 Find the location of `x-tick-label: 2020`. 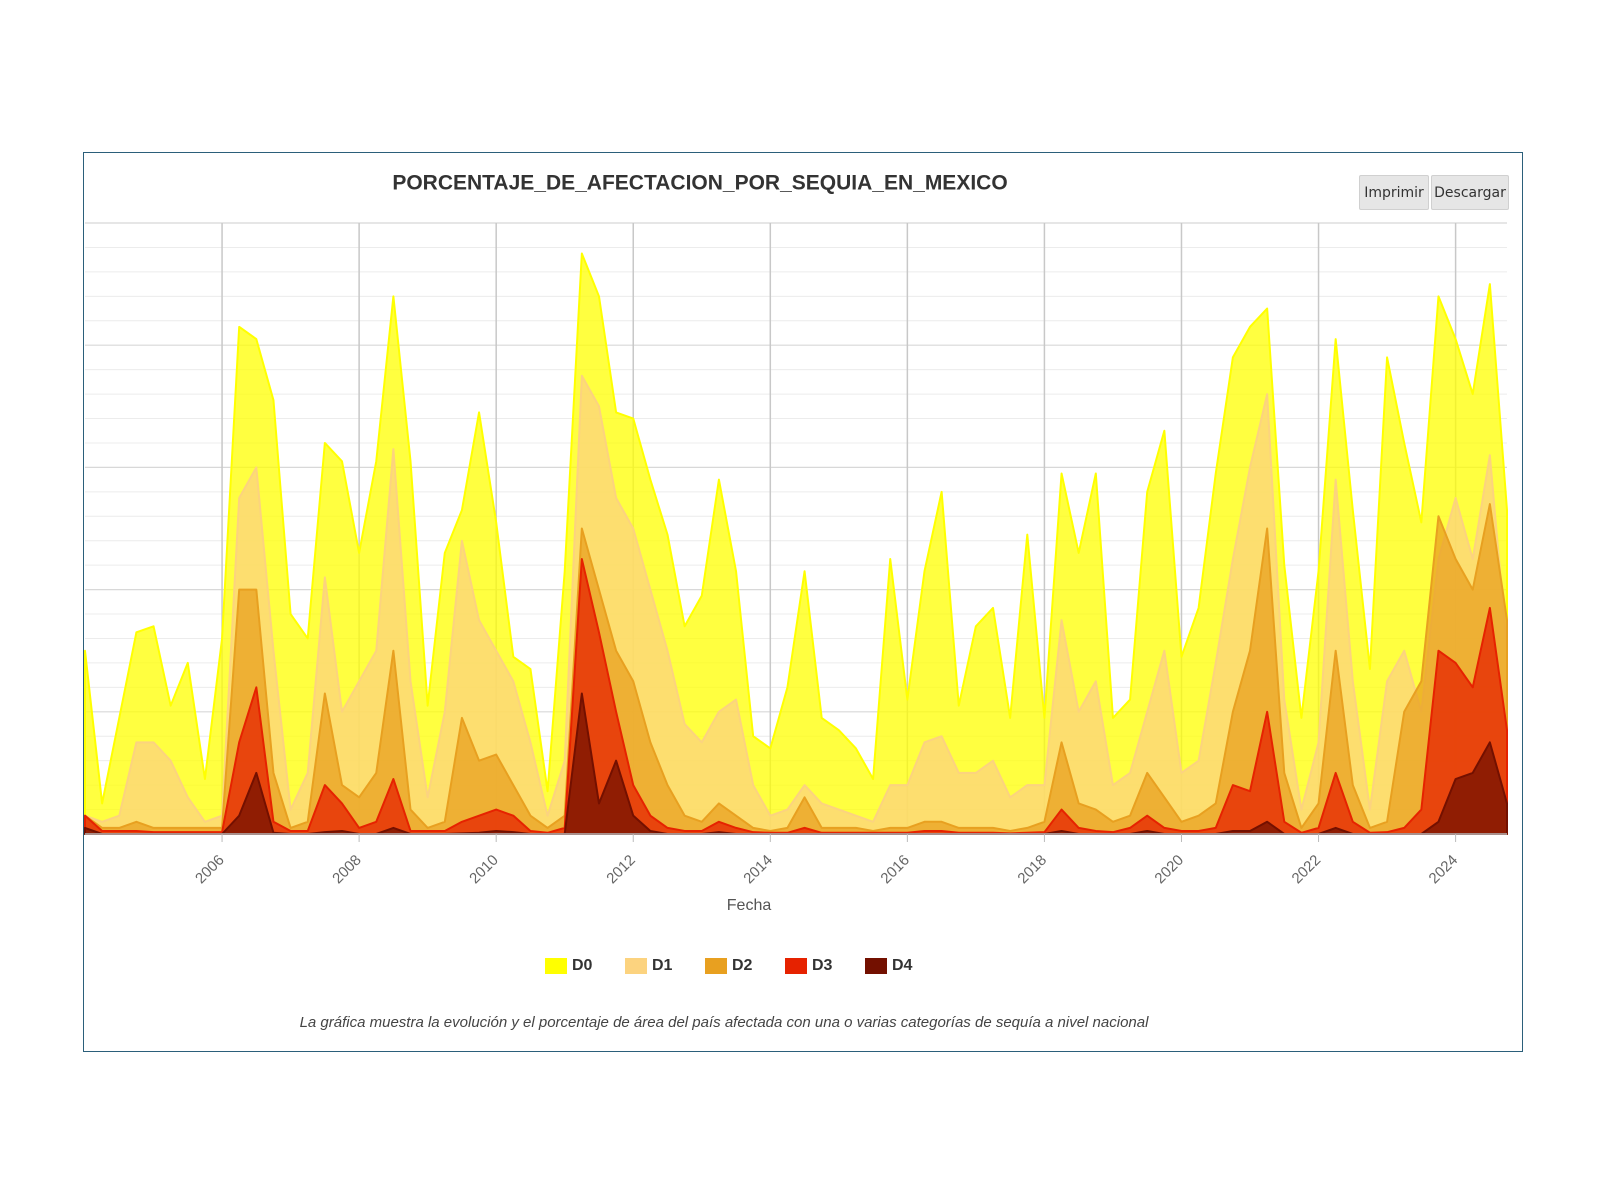

x-tick-label: 2020 is located at coordinates (1169, 870).